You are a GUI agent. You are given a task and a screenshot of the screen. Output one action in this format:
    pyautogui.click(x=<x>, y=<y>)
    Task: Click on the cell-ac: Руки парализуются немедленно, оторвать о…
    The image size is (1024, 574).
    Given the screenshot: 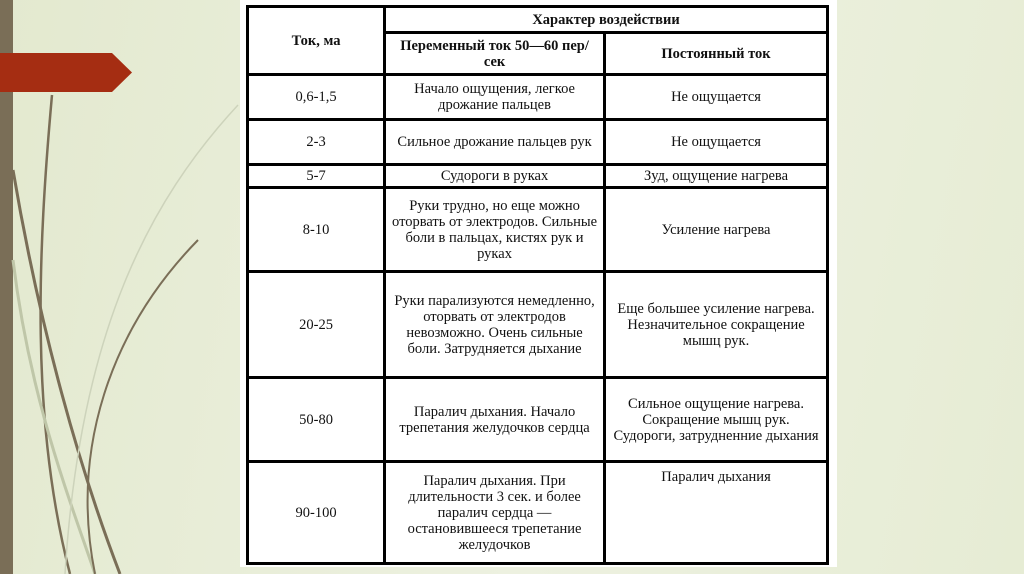 What is the action you would take?
    pyautogui.click(x=495, y=324)
    